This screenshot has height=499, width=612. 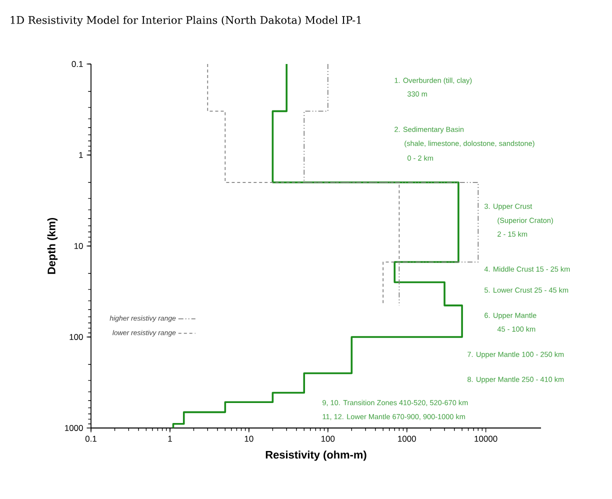 What do you see at coordinates (486, 439) in the screenshot?
I see `x-tick-label: 10000` at bounding box center [486, 439].